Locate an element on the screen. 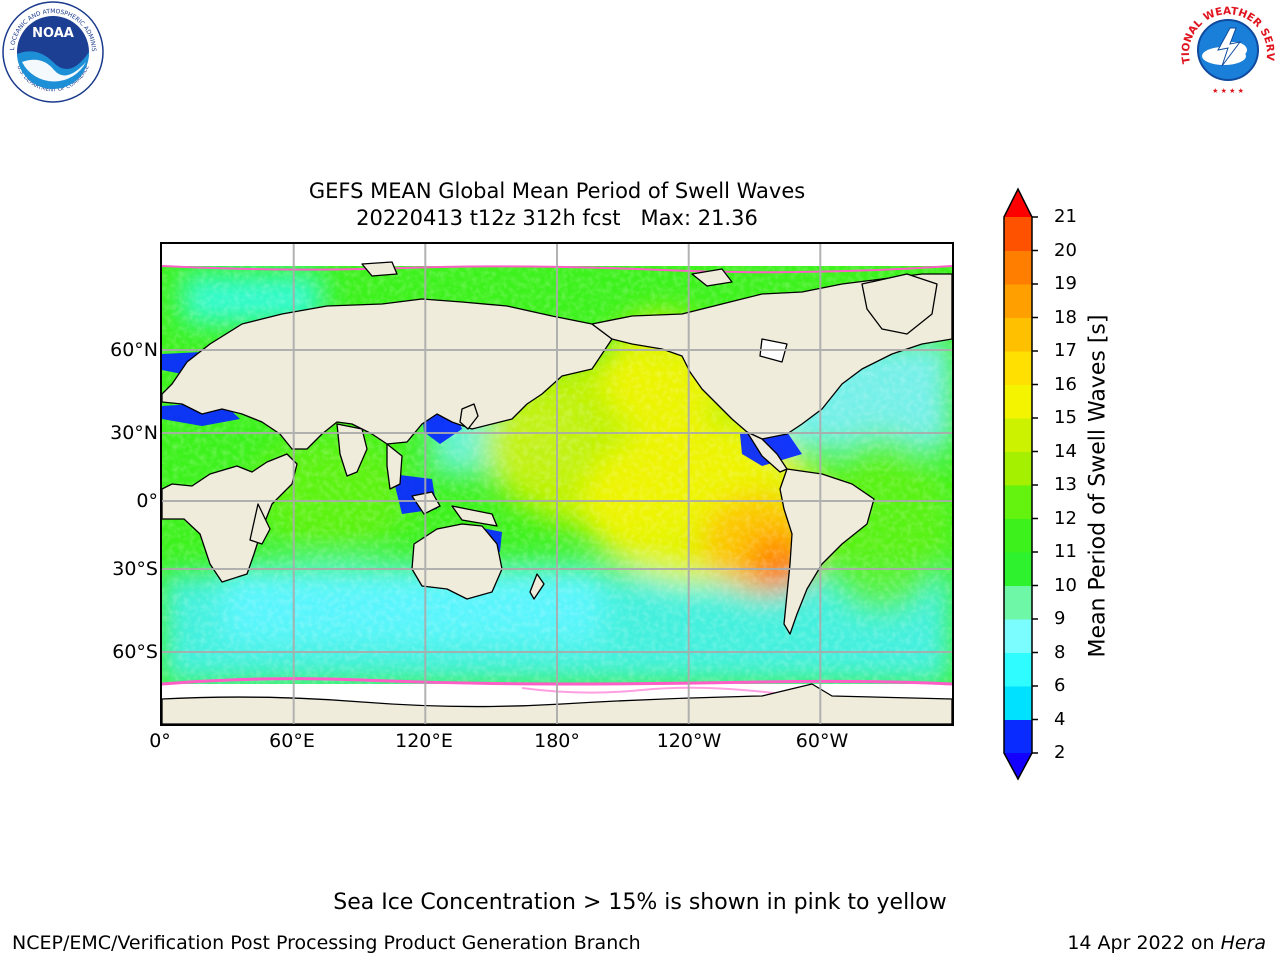 This screenshot has height=960, width=1280. colorbar-under-extension is located at coordinates (1018, 766).